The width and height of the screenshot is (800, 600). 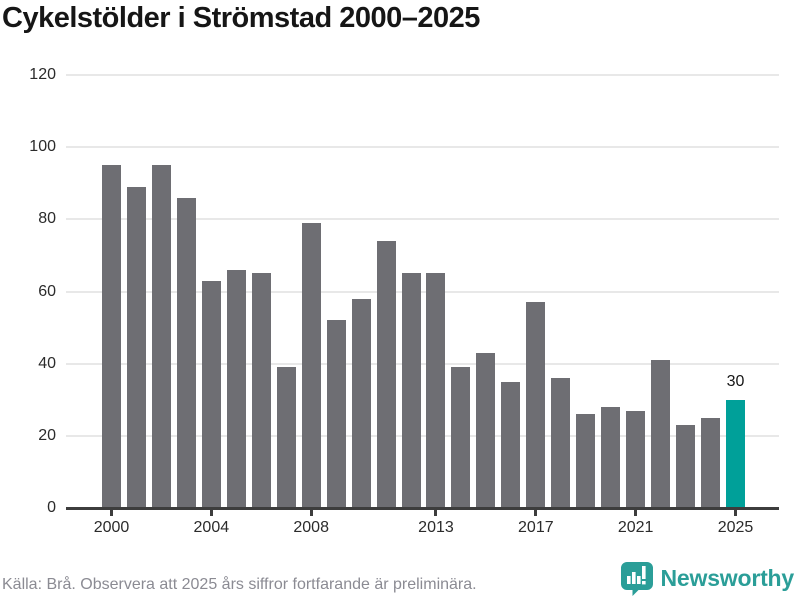 I want to click on y-tick-label-100: 100, so click(x=42, y=147).